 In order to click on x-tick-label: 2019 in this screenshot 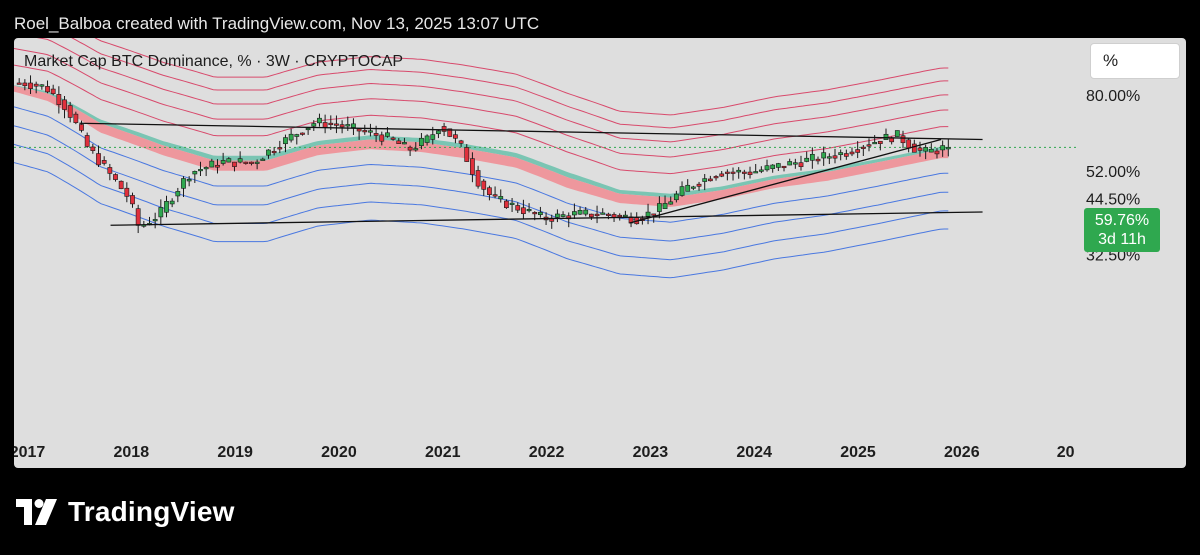, I will do `click(235, 452)`.